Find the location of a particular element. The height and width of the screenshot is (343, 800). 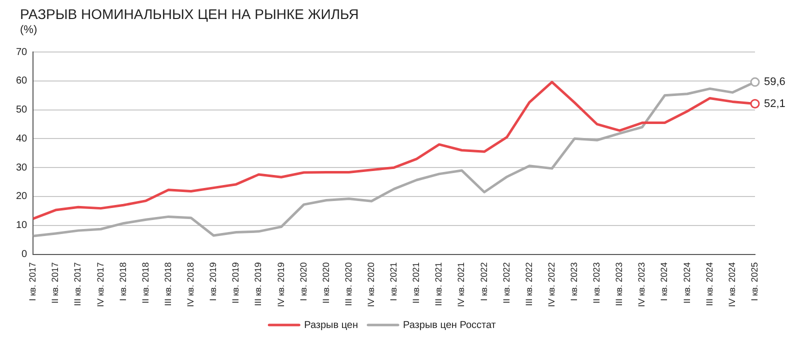

x-tick-label: I кв. 2022 is located at coordinates (483, 282).